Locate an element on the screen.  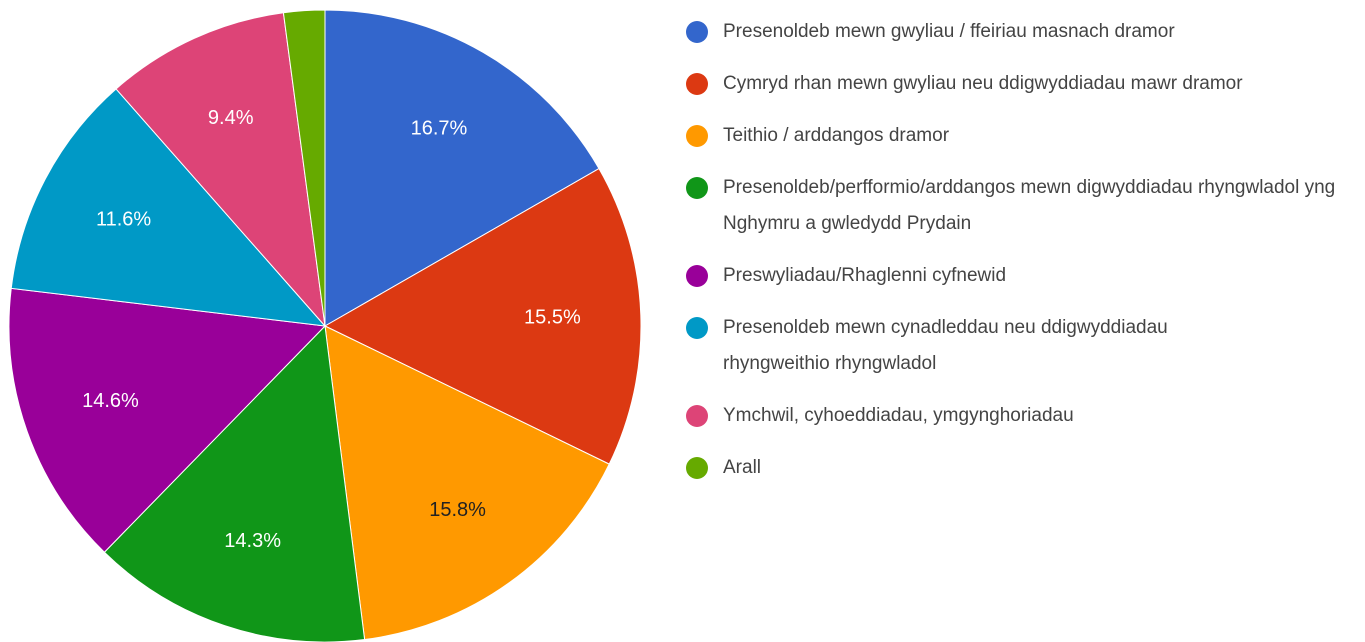
legend-item: Arall is located at coordinates (1025, 468).